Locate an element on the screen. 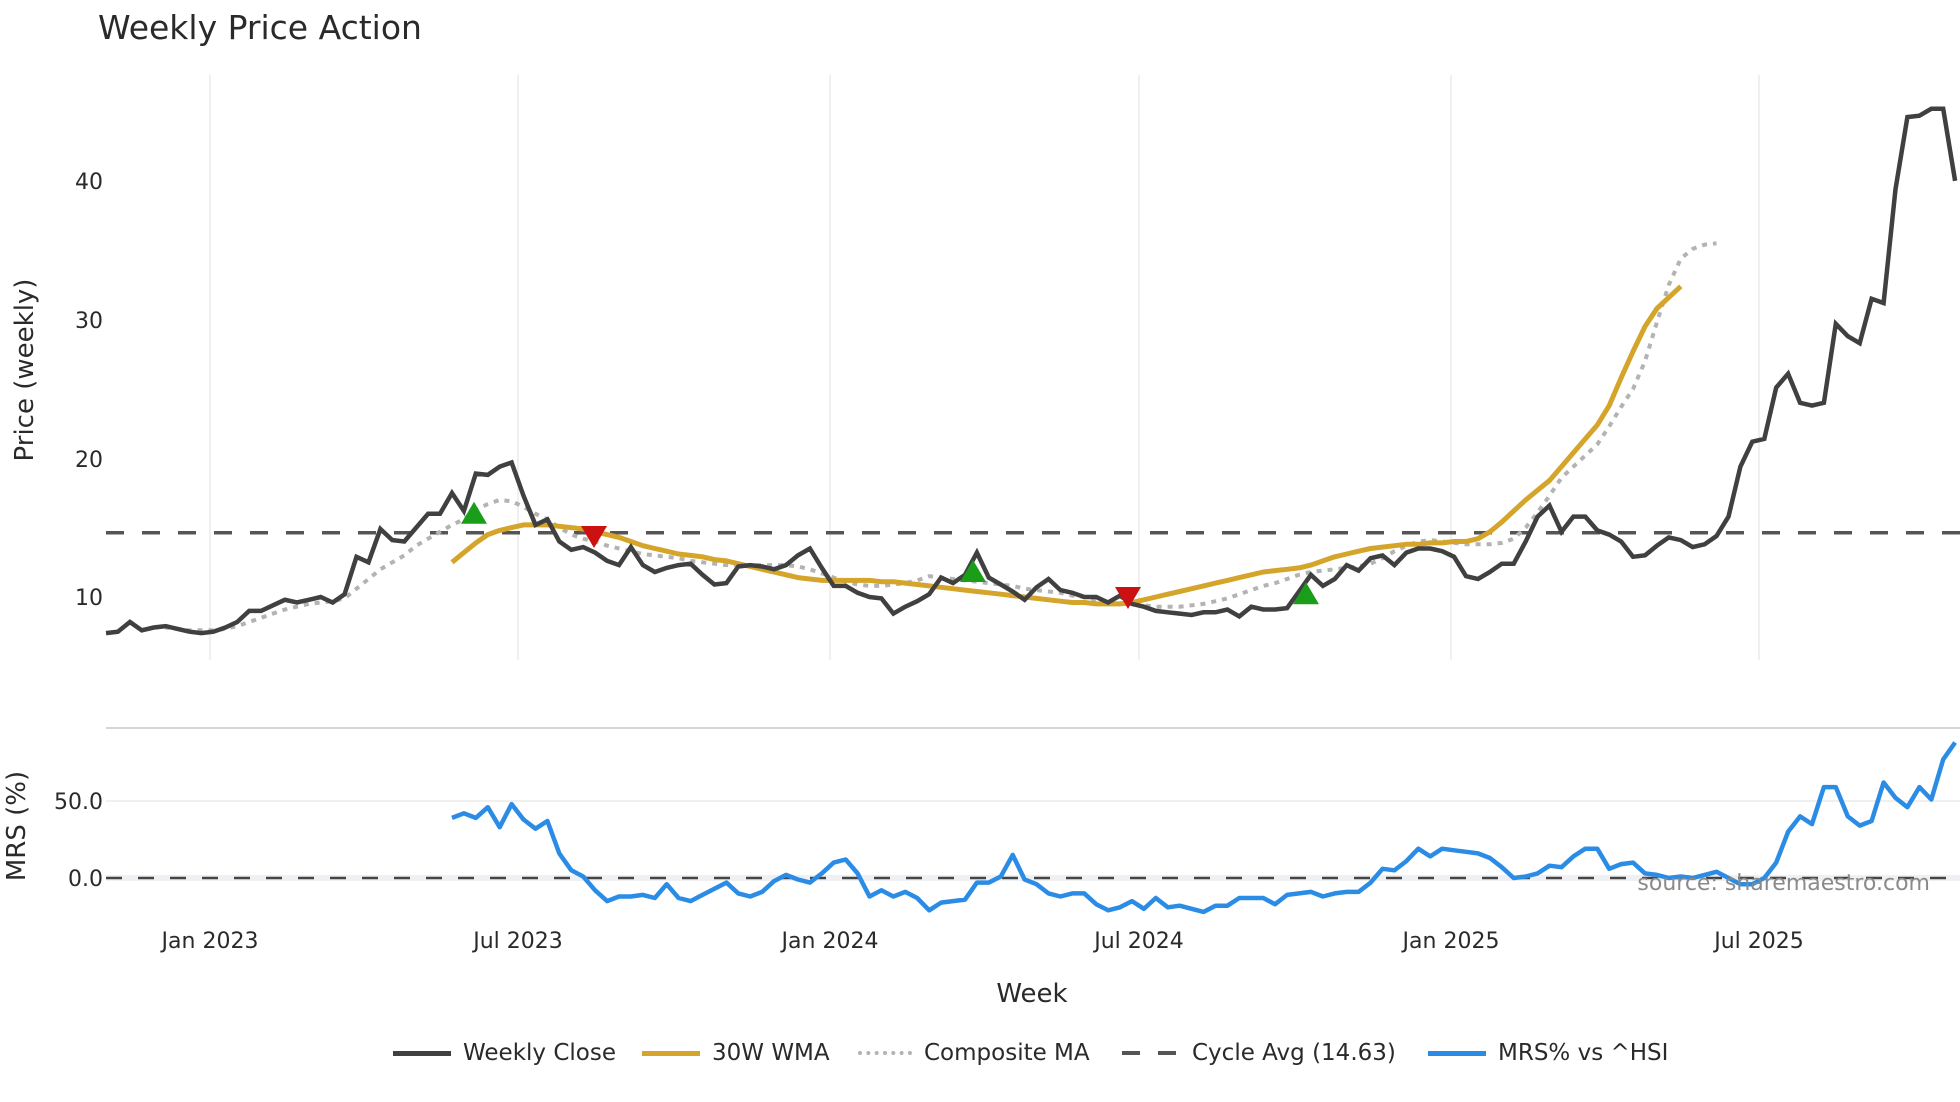  ytick-10: 10 is located at coordinates (89, 598).